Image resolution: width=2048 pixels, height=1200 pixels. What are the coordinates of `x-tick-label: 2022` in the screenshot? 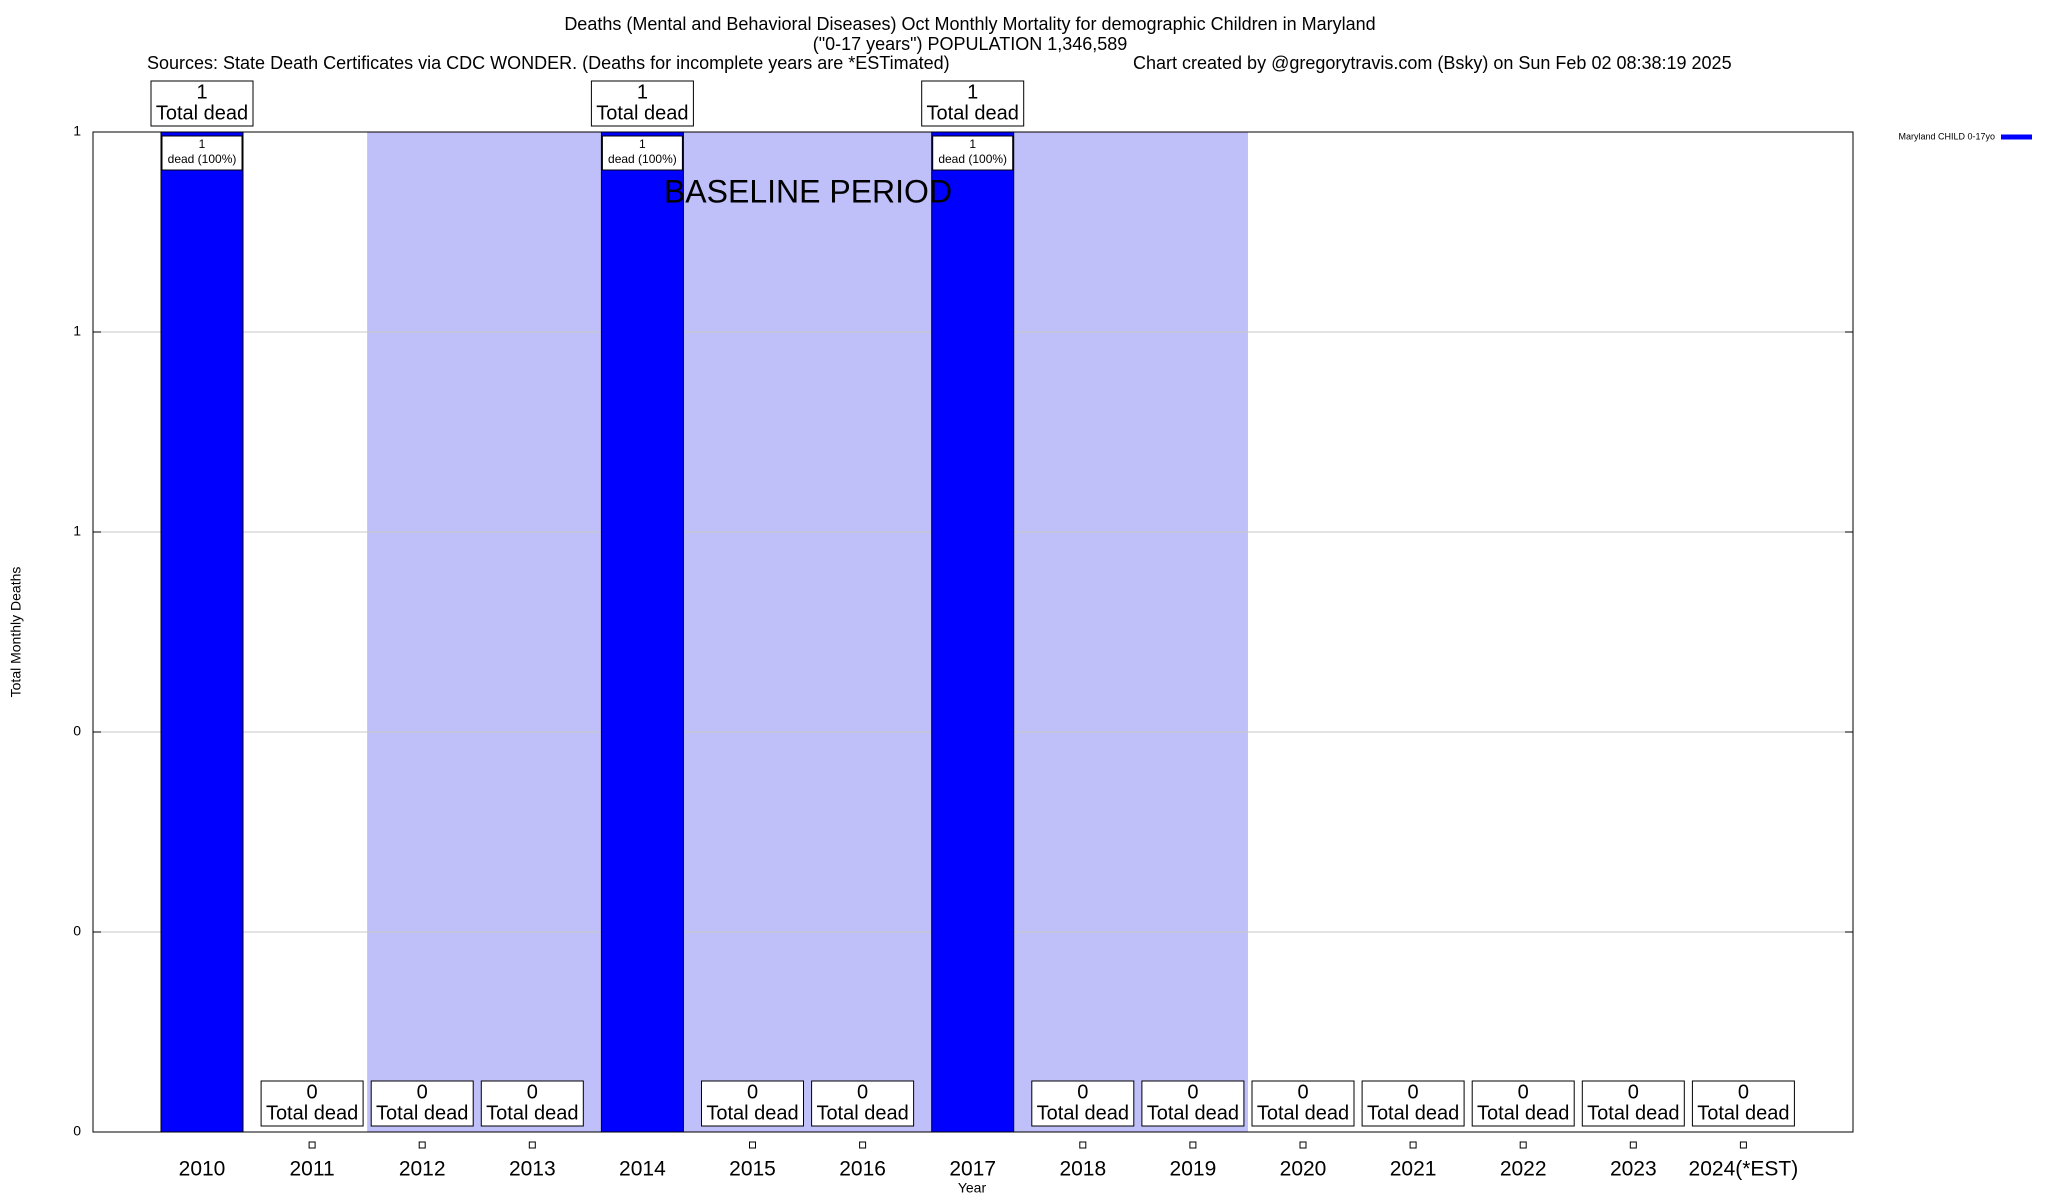 It's located at (1523, 1169).